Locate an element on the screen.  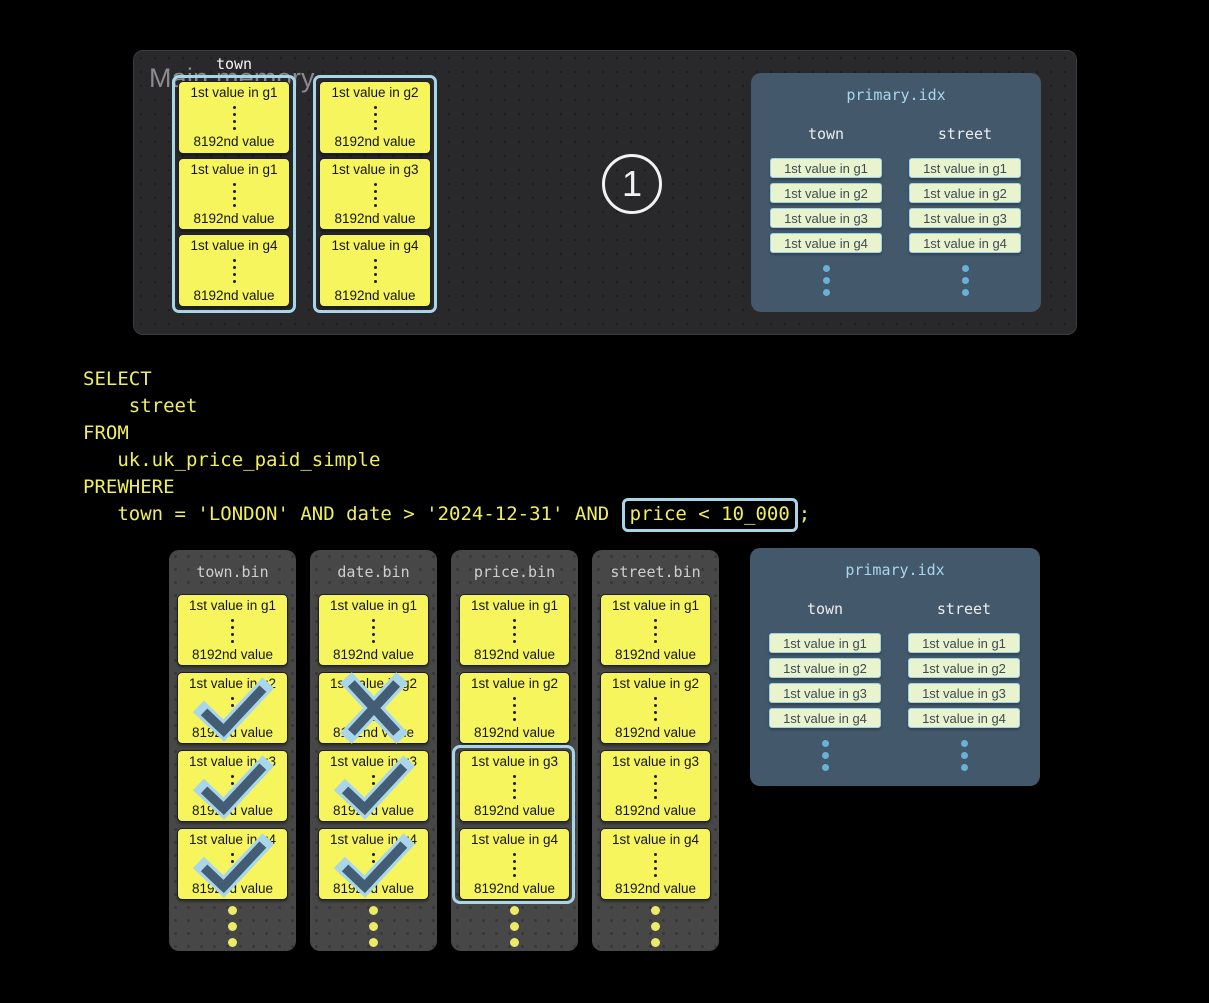
step-number: 1 is located at coordinates (632, 183).